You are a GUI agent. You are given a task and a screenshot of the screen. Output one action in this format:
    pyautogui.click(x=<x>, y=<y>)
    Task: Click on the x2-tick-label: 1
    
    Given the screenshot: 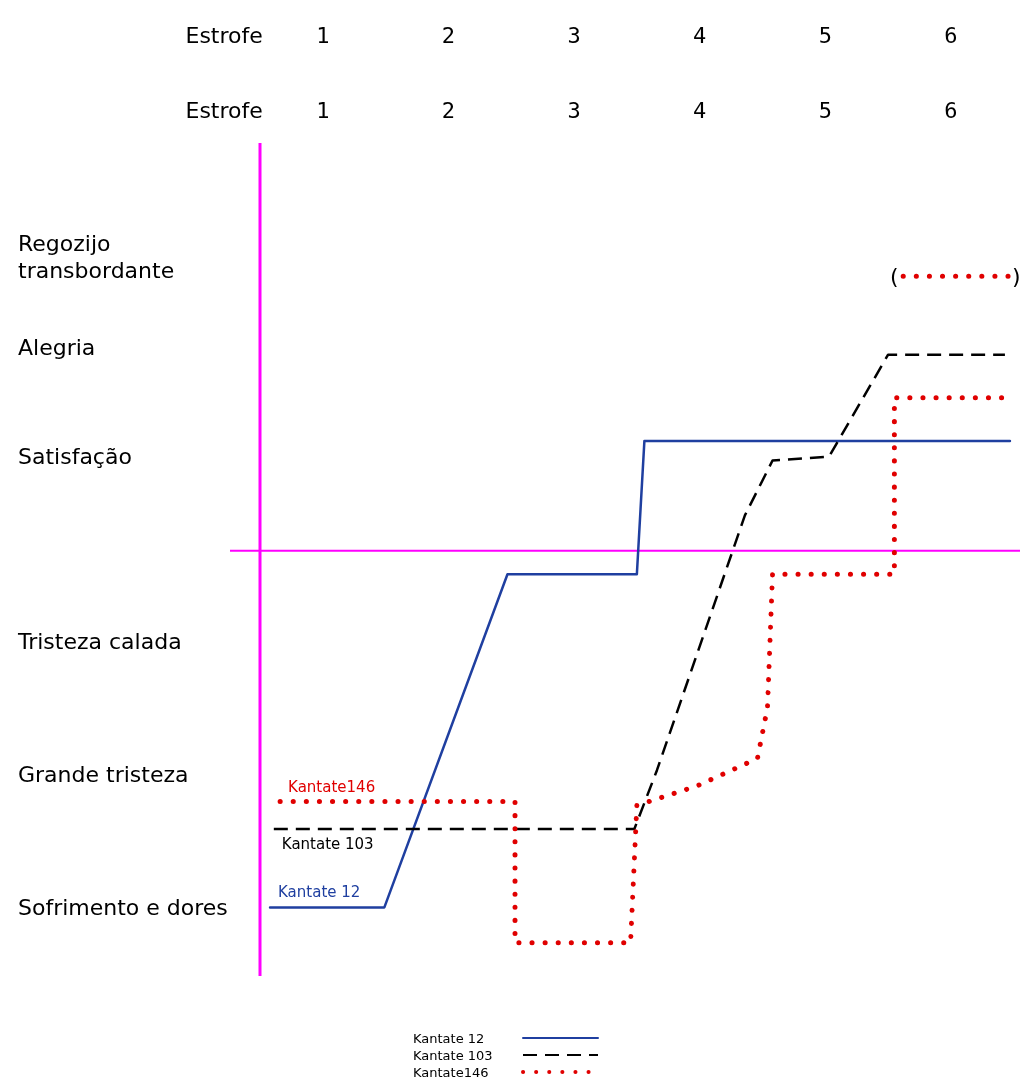 What is the action you would take?
    pyautogui.click(x=323, y=110)
    